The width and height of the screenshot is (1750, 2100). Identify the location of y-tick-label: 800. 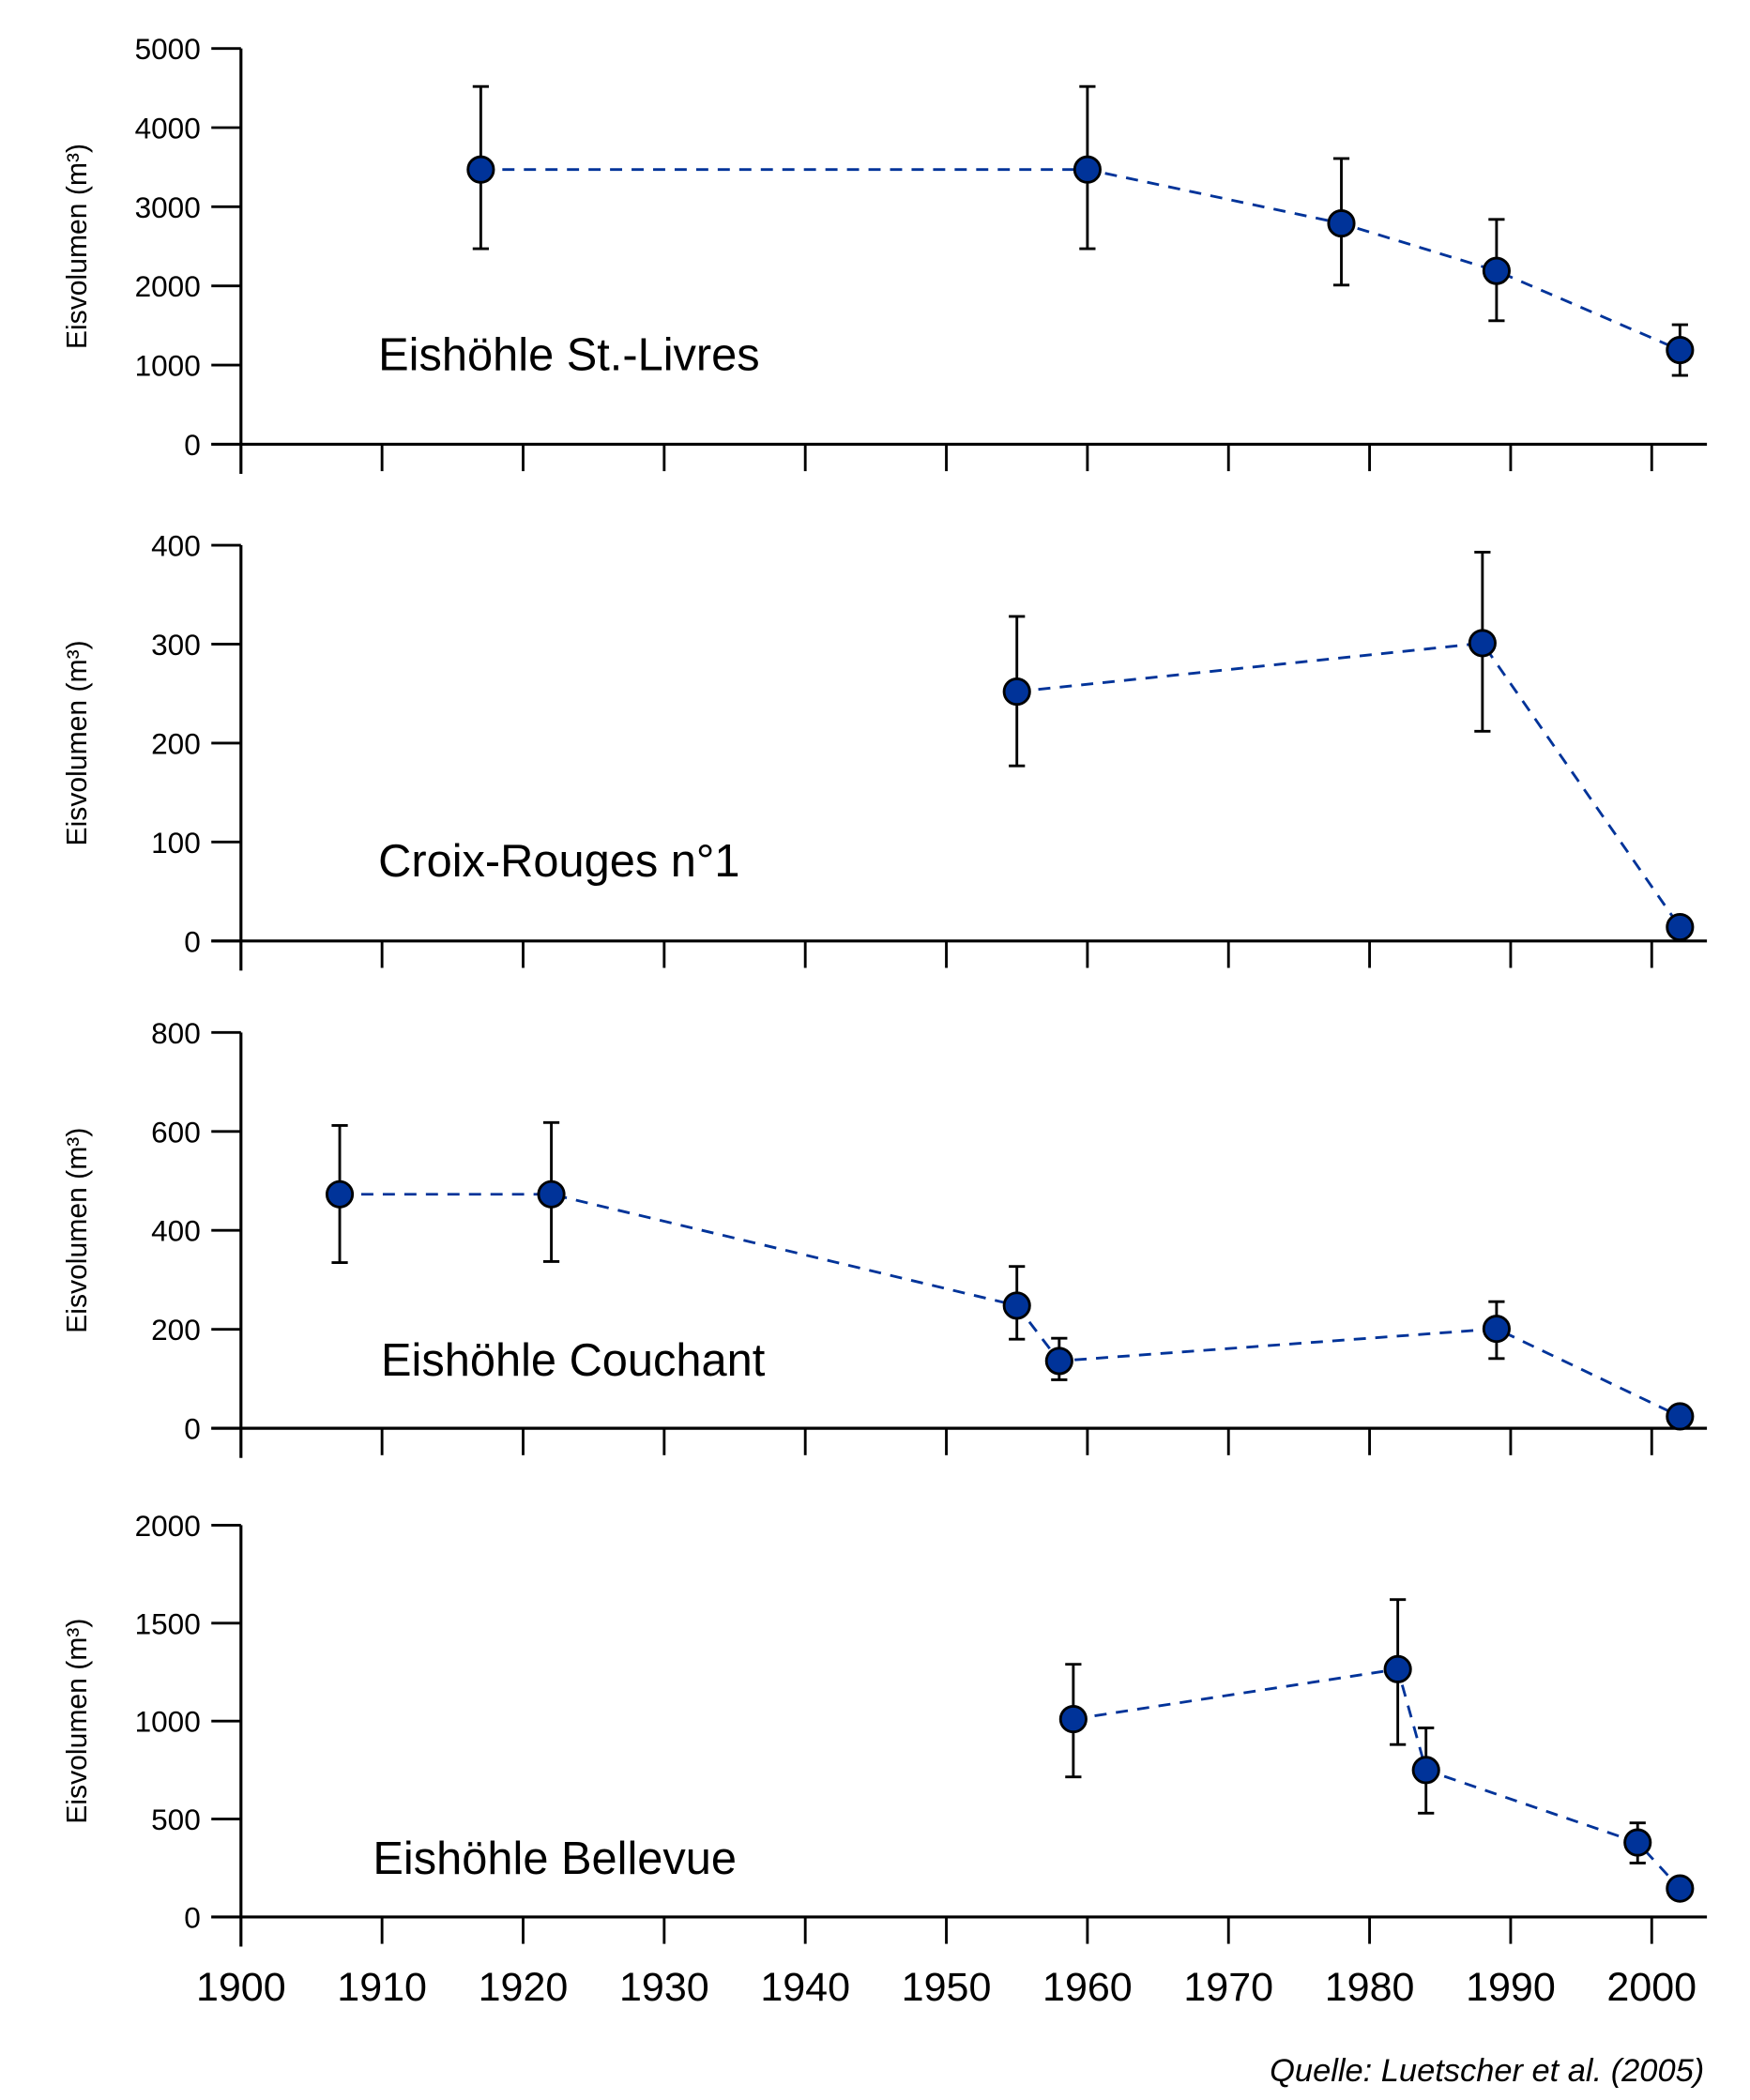
(176, 1033).